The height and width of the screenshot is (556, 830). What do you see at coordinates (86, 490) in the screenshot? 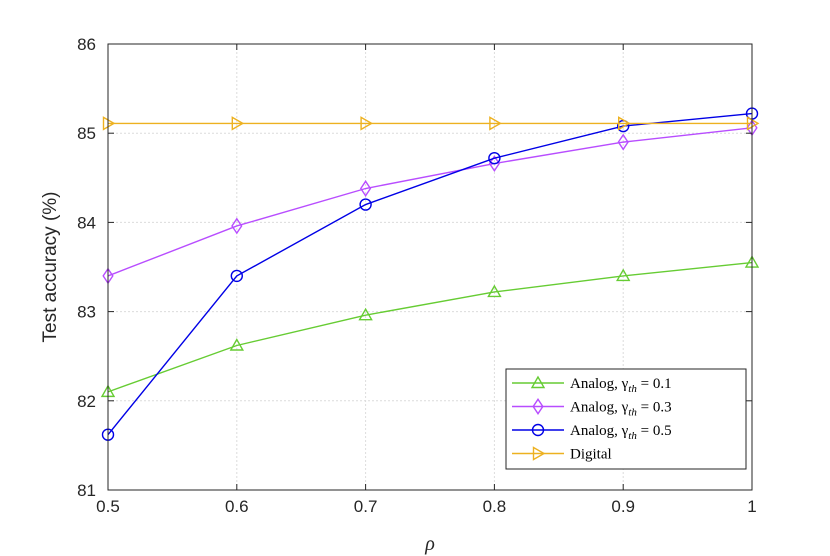
I see `y-tick-label: 81` at bounding box center [86, 490].